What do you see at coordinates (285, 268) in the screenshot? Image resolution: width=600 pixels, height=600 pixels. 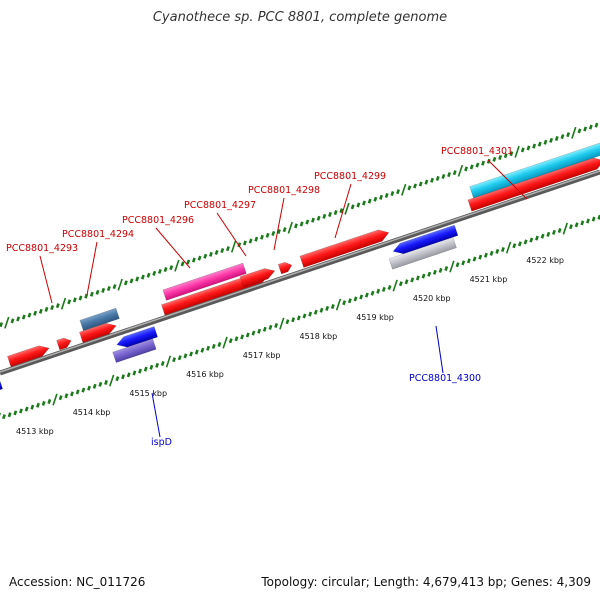 I see `cds-forward-small-b-shape` at bounding box center [285, 268].